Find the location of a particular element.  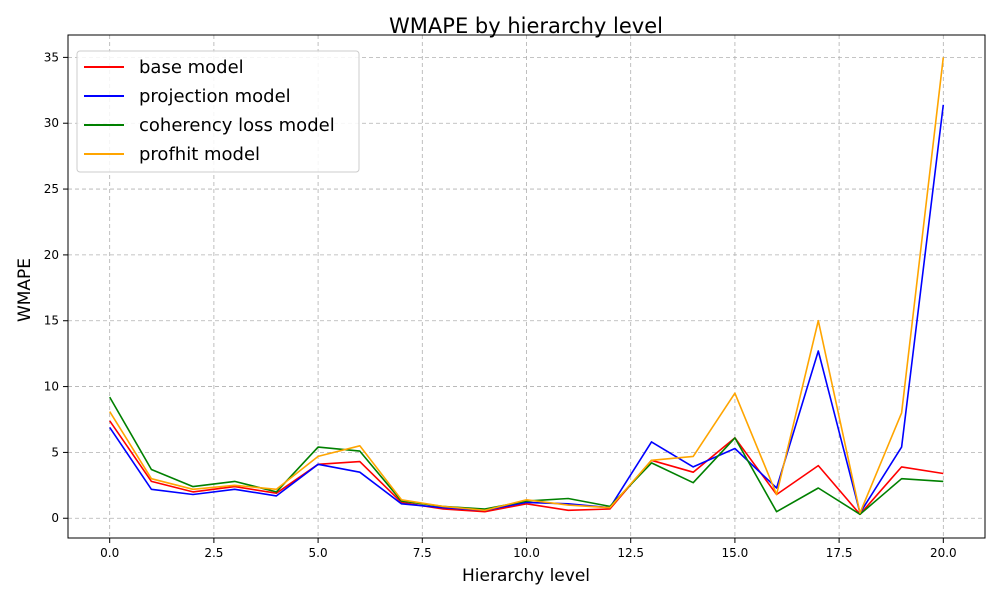

legend-label: coherency loss model is located at coordinates (237, 125).